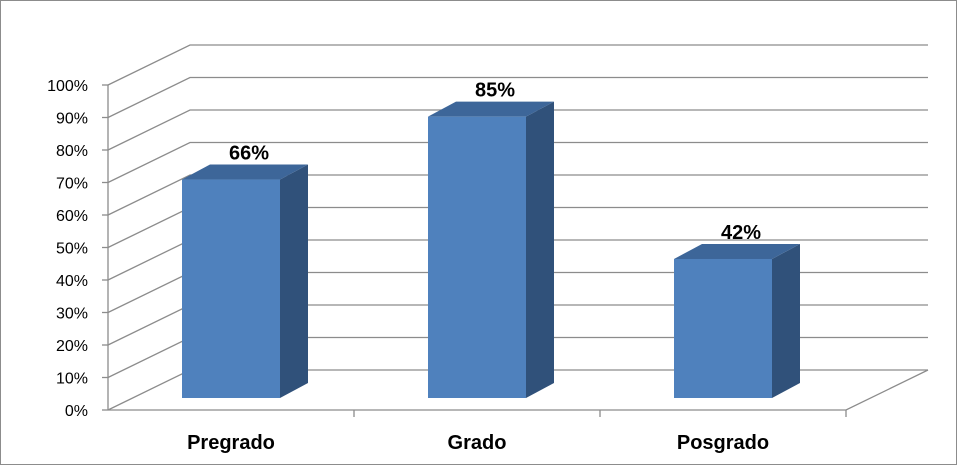 Image resolution: width=957 pixels, height=465 pixels. What do you see at coordinates (72, 184) in the screenshot?
I see `y-tick-label: 70%` at bounding box center [72, 184].